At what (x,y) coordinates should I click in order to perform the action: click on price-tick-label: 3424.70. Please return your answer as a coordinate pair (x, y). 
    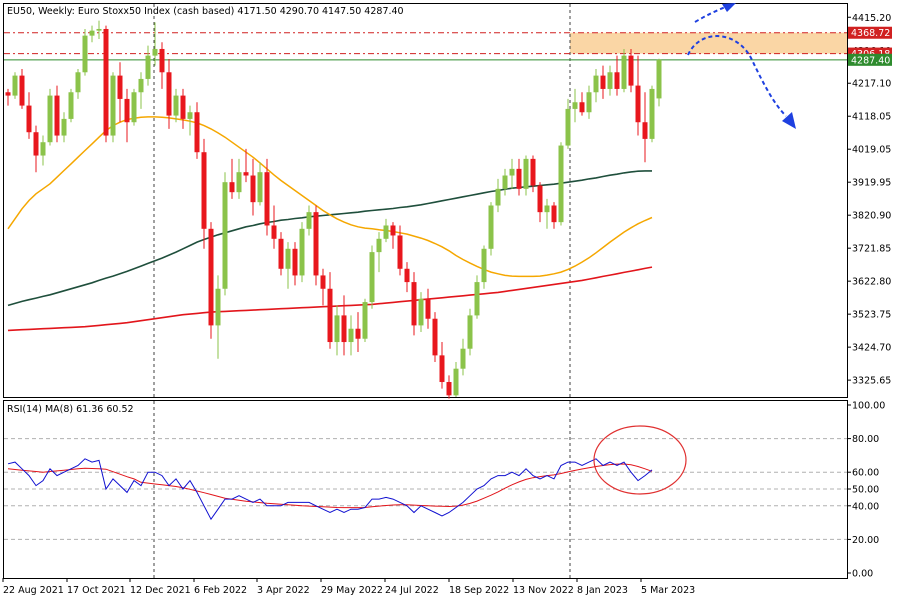
    Looking at the image, I should click on (871, 348).